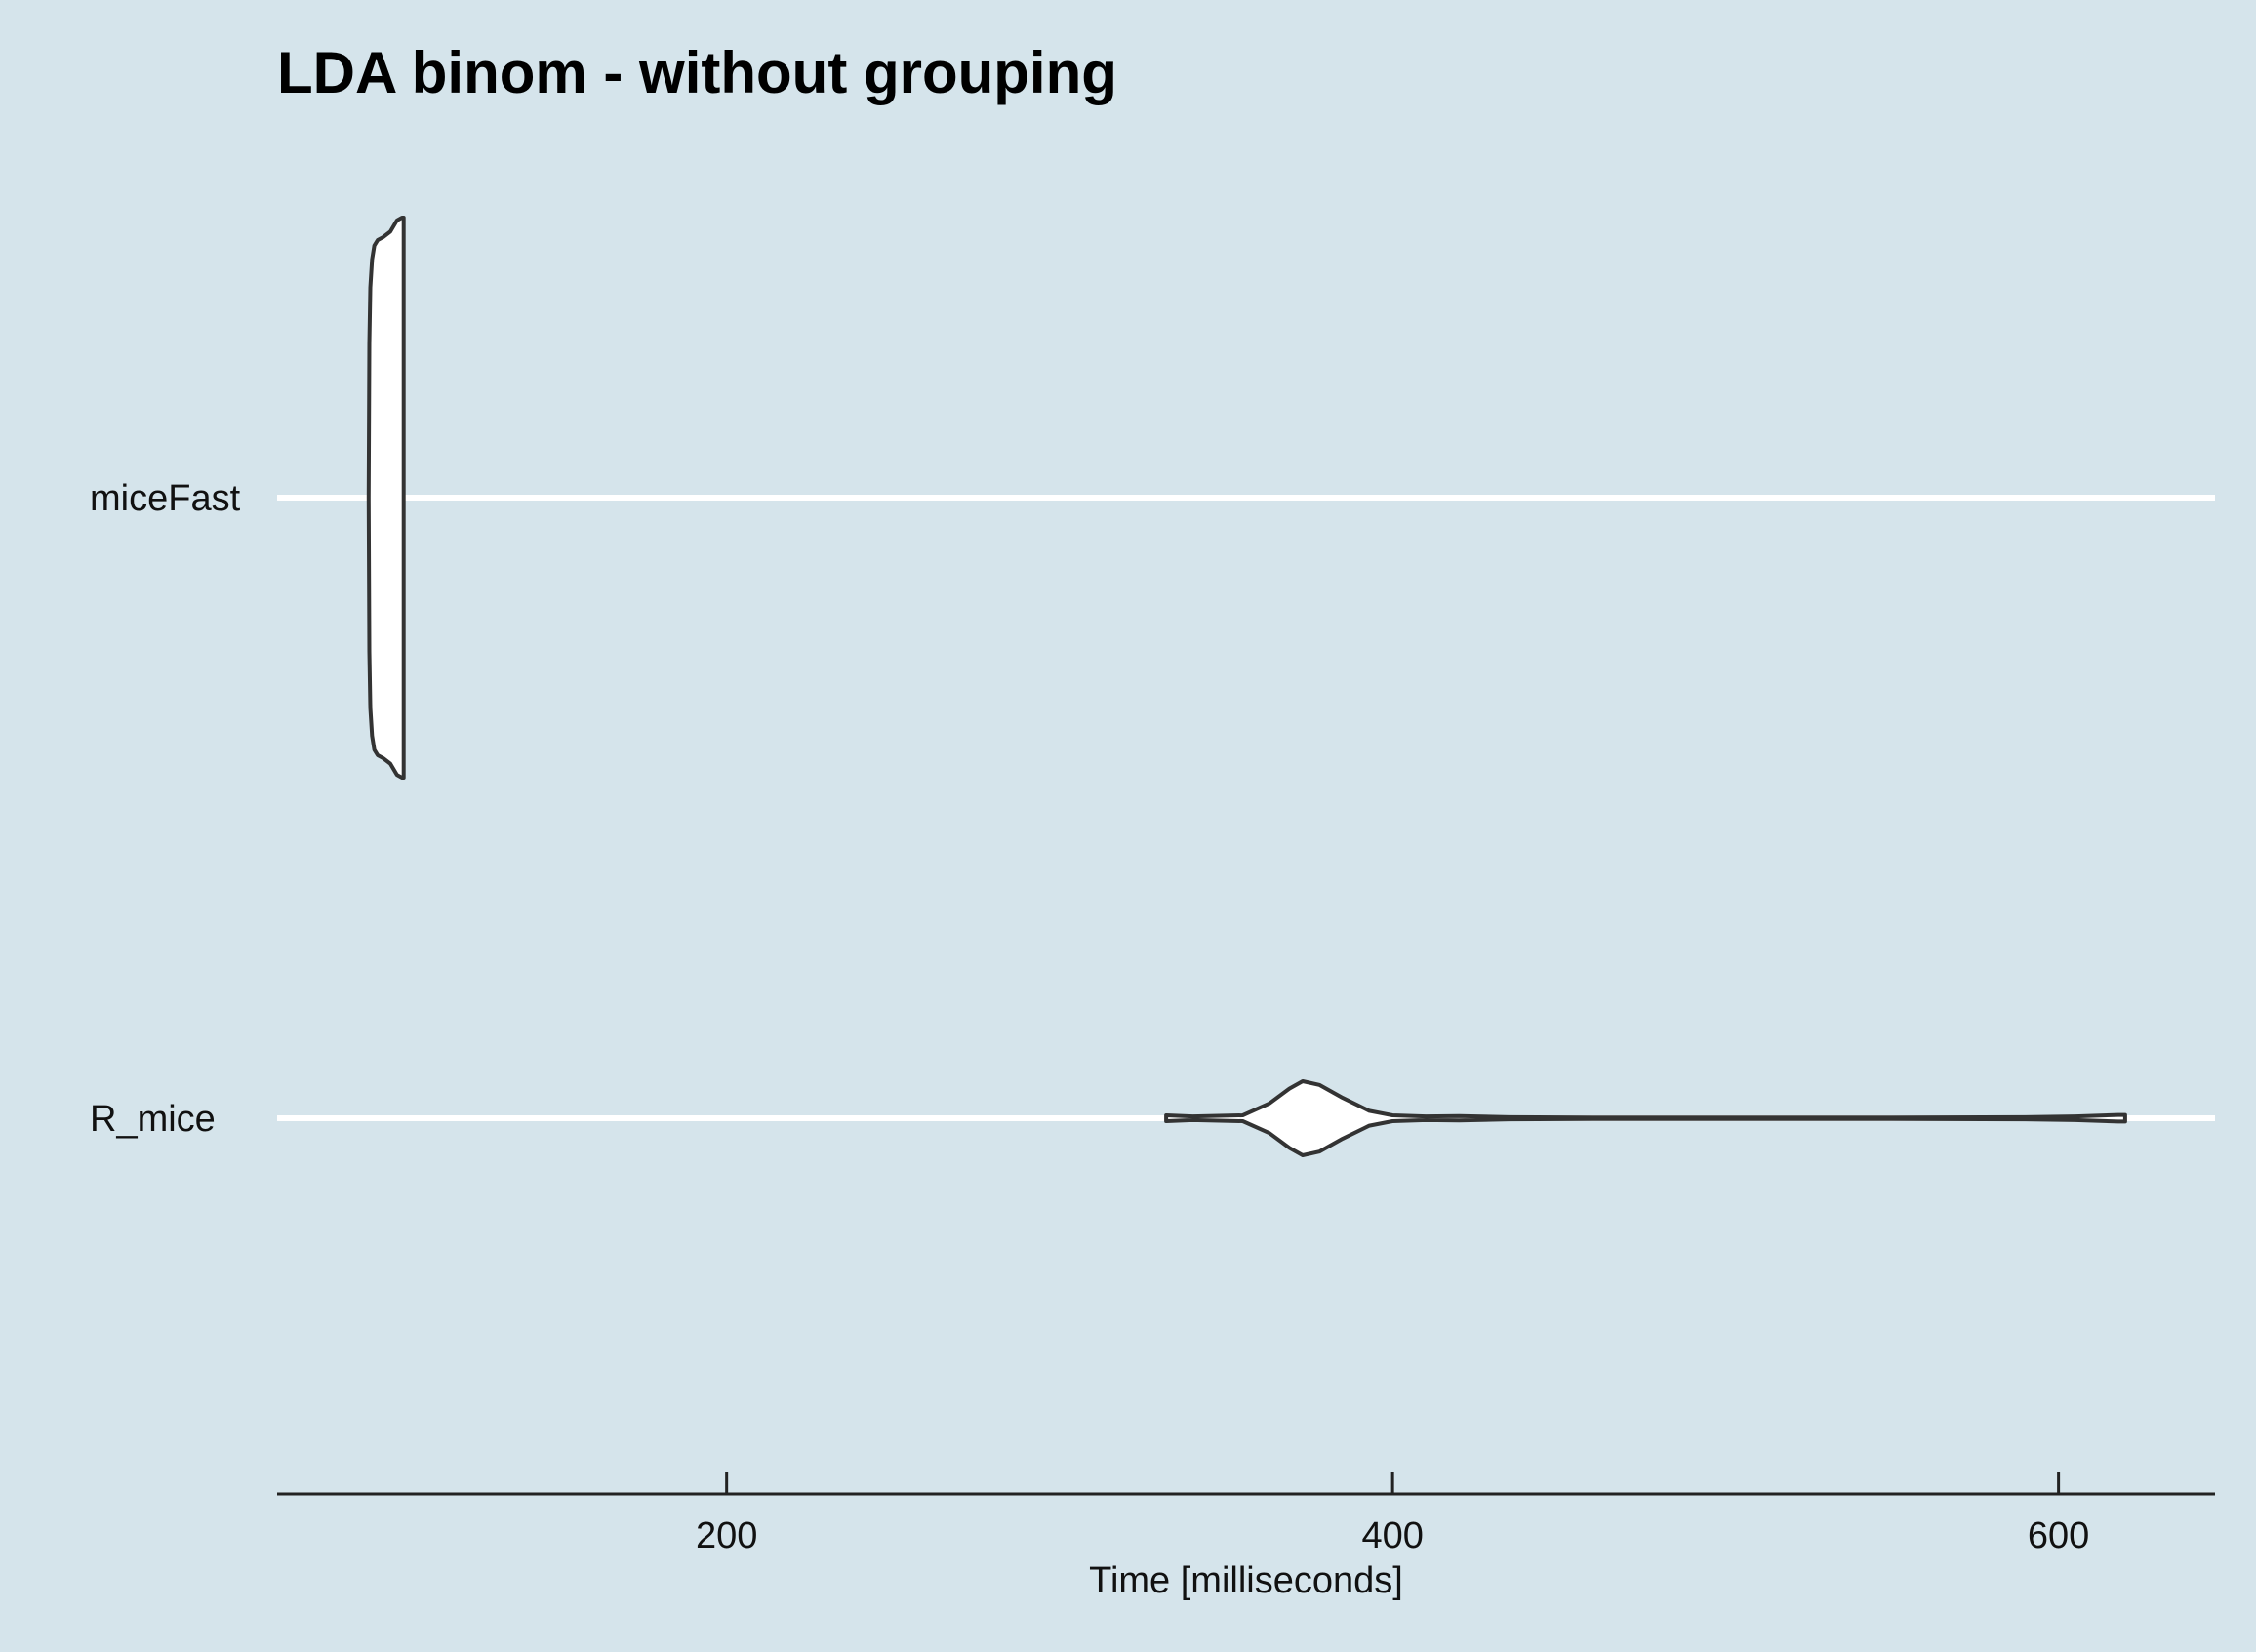 Image resolution: width=2256 pixels, height=1652 pixels. I want to click on x-tick-label-600: 600, so click(2058, 1536).